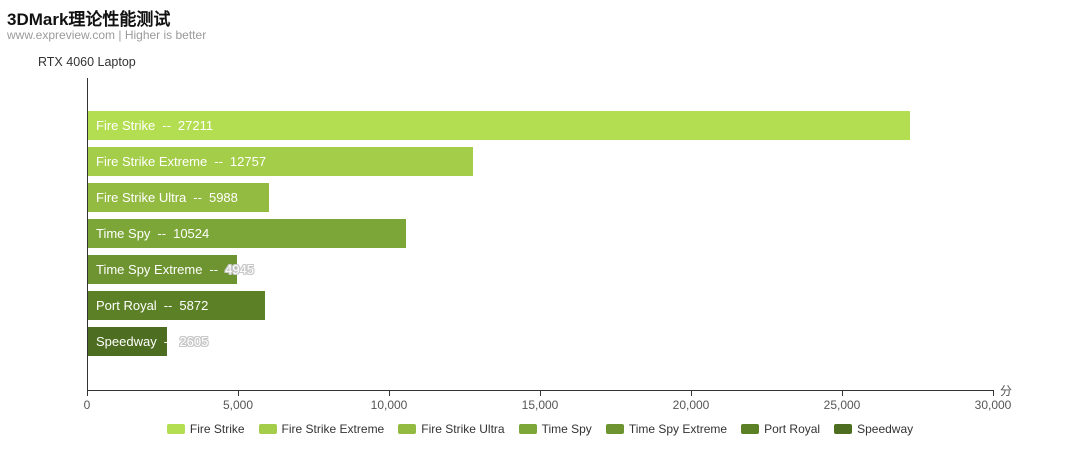 The height and width of the screenshot is (459, 1080). What do you see at coordinates (87, 62) in the screenshot?
I see `series-label: RTX 4060 Laptop` at bounding box center [87, 62].